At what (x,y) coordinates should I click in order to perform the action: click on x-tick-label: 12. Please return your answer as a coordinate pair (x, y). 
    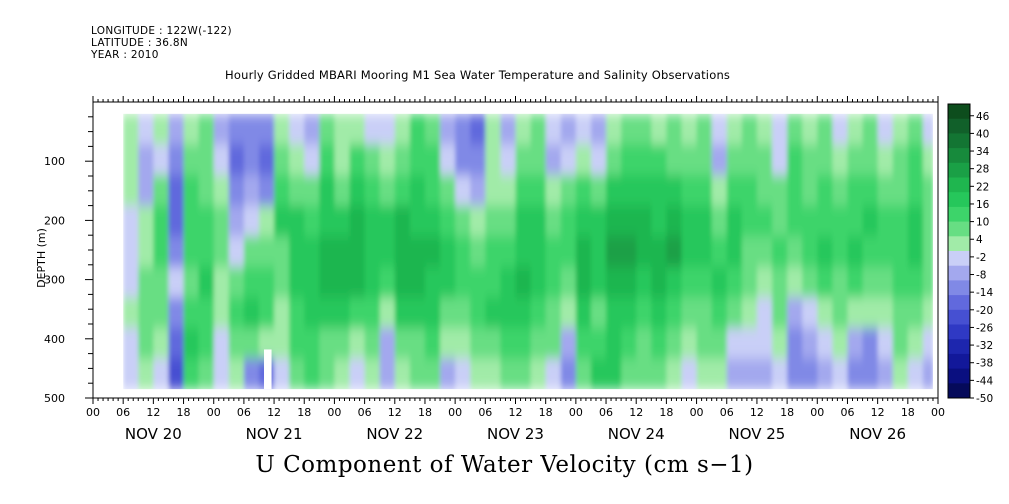
    Looking at the image, I should click on (153, 412).